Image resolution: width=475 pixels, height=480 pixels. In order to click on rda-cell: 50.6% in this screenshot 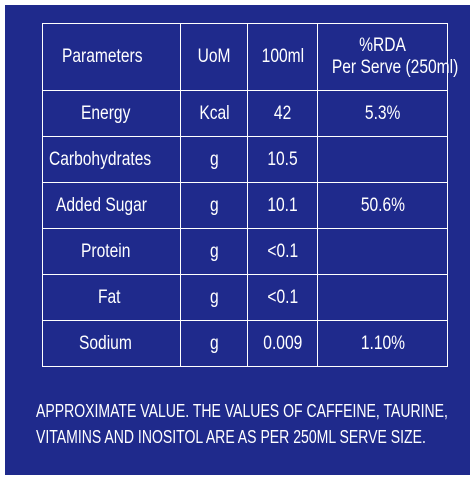, I will do `click(382, 205)`.